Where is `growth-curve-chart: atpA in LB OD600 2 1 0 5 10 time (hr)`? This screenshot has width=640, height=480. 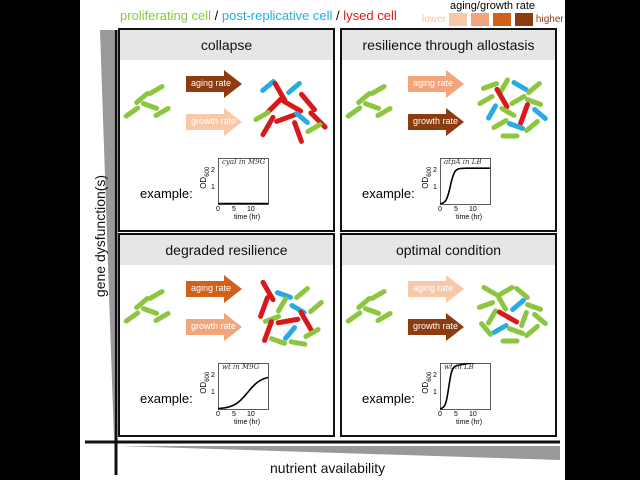 growth-curve-chart: atpA in LB OD600 2 1 0 5 10 time (hr) is located at coordinates (470, 196).